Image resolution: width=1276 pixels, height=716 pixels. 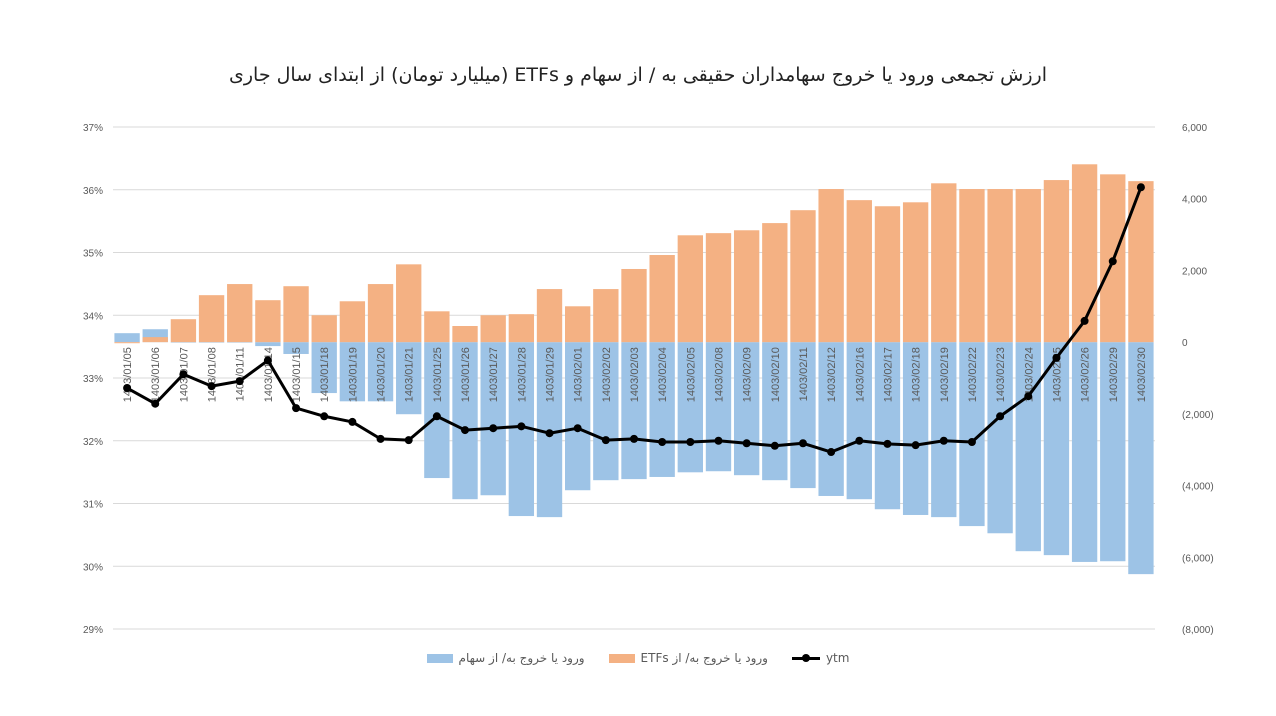 What do you see at coordinates (688, 658) in the screenshot?
I see `legend-item-etfs: ورود یا خروج به/ از ETFs` at bounding box center [688, 658].